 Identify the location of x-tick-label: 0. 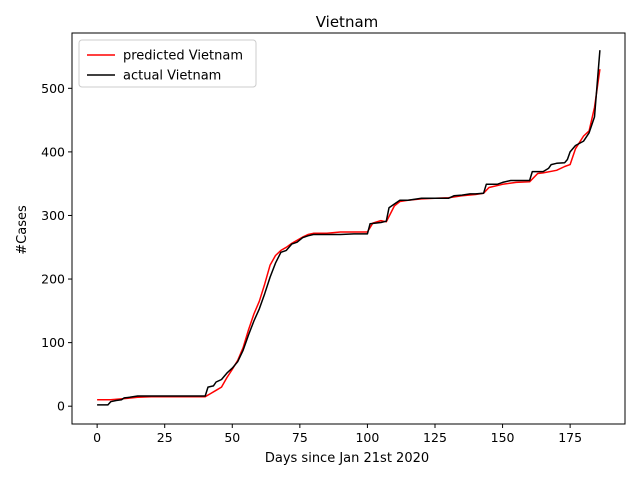
(97, 437).